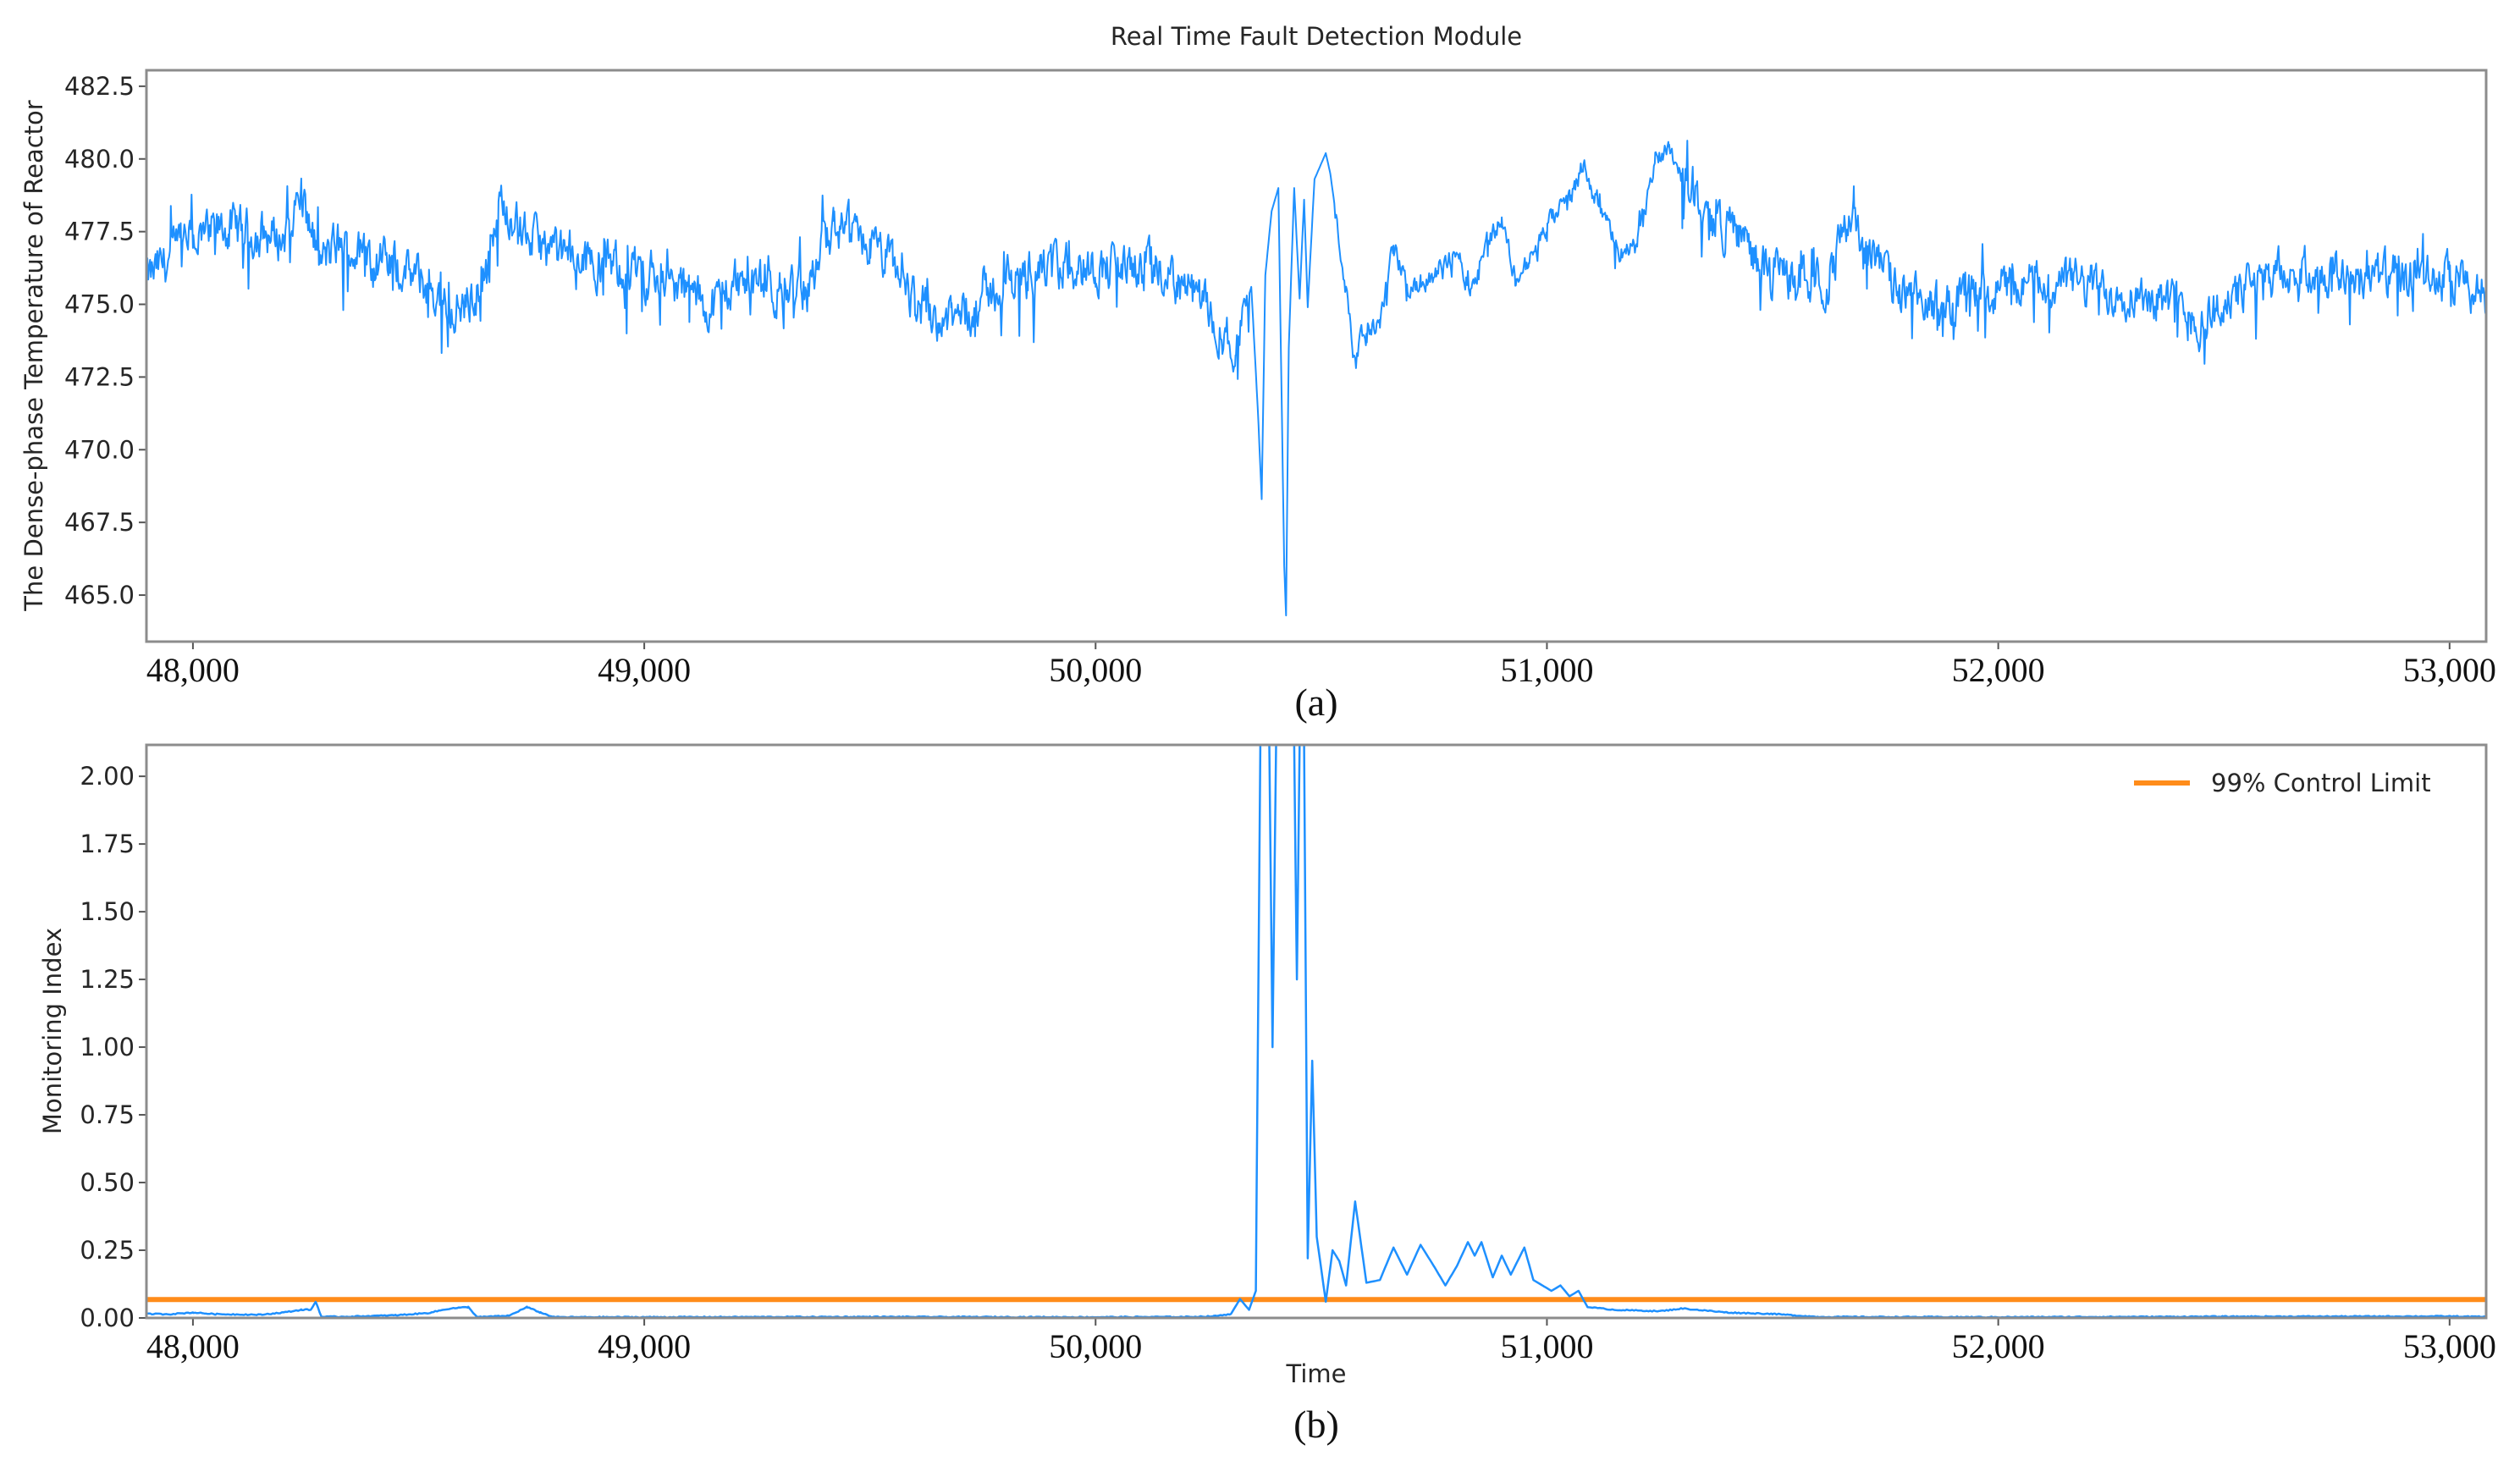 The image size is (2520, 1461). I want to click on panel-a-y-axis-label: The Dense-phase Temperature of Reactor, so click(33, 355).